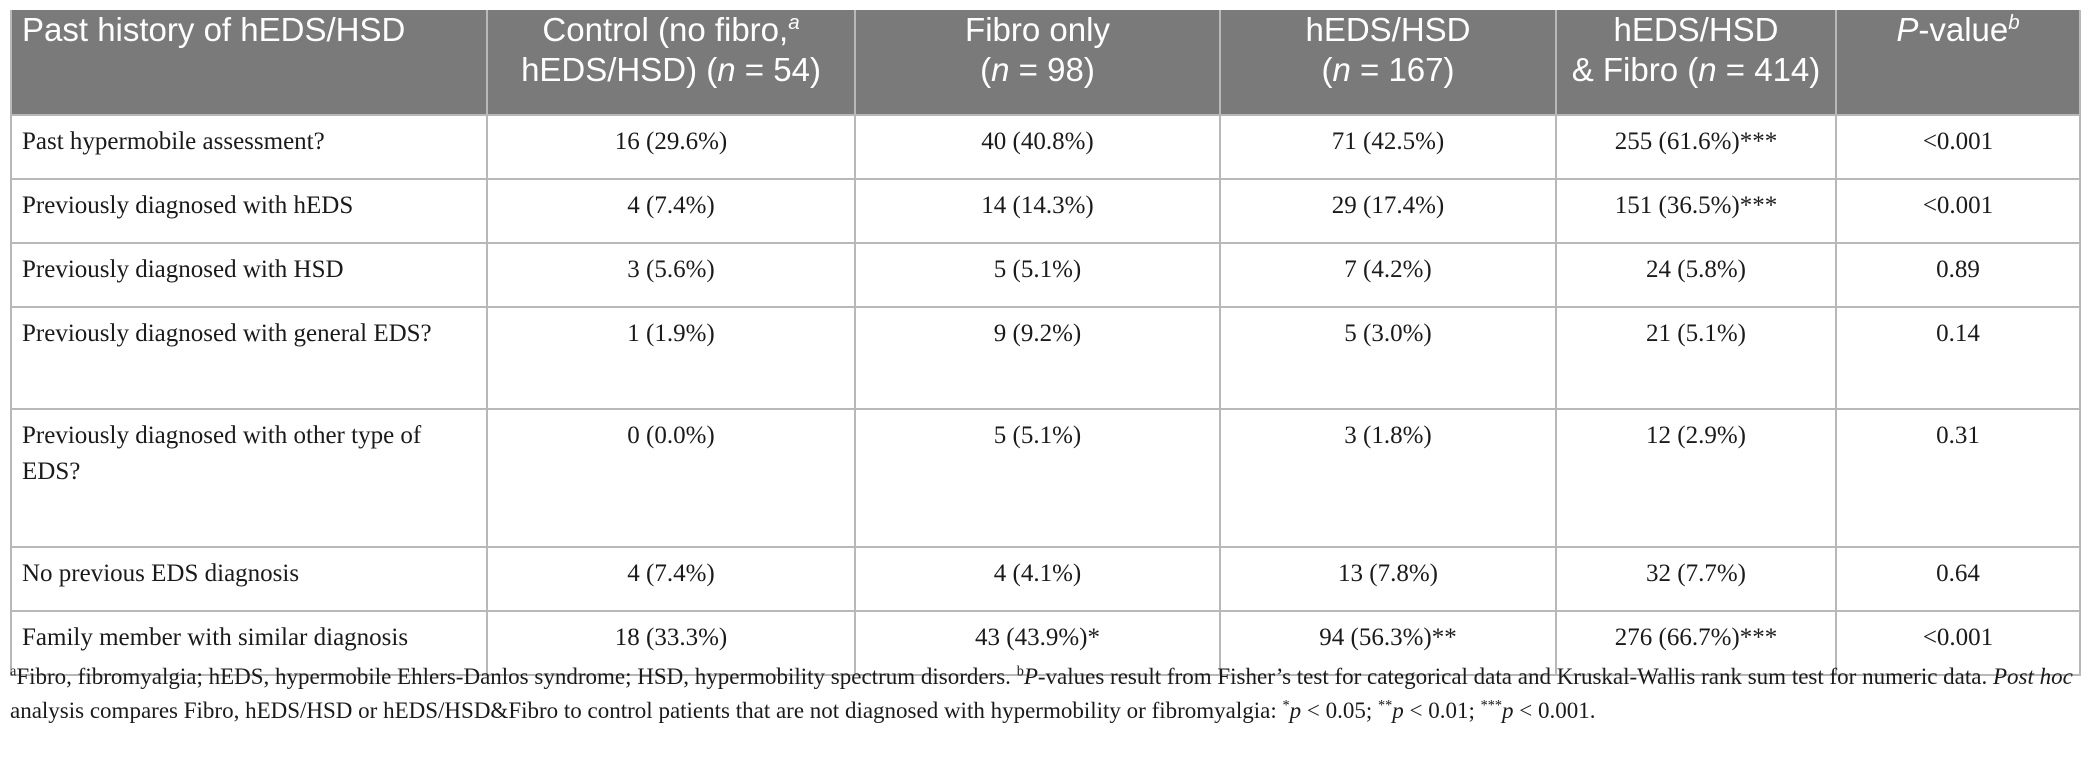 Image resolution: width=2089 pixels, height=773 pixels. Describe the element at coordinates (249, 643) in the screenshot. I see `row-label: Family member with similar diagnosis` at that location.